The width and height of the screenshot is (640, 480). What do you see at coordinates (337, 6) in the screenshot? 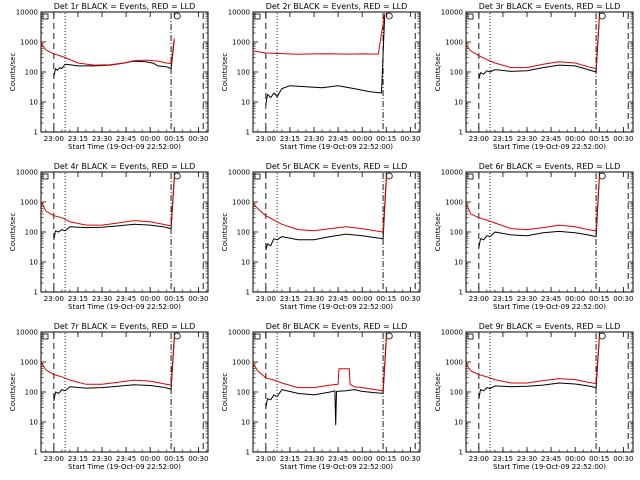
I see `panel-title: Det 2r BLACK = Events, RED = LLD` at bounding box center [337, 6].